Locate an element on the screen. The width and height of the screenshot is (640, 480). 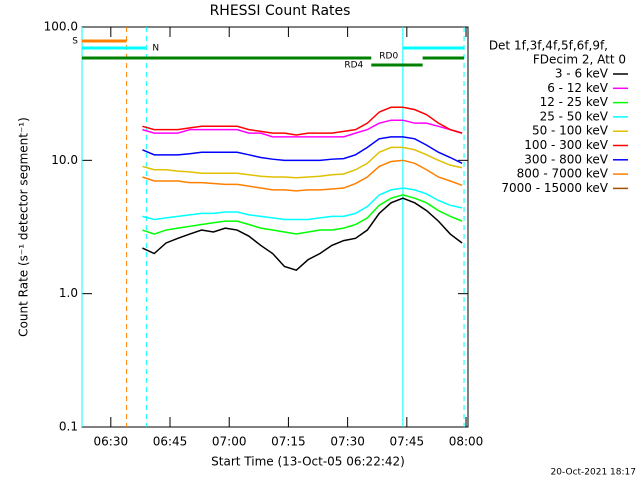
flag-label: RD0 is located at coordinates (388, 57).